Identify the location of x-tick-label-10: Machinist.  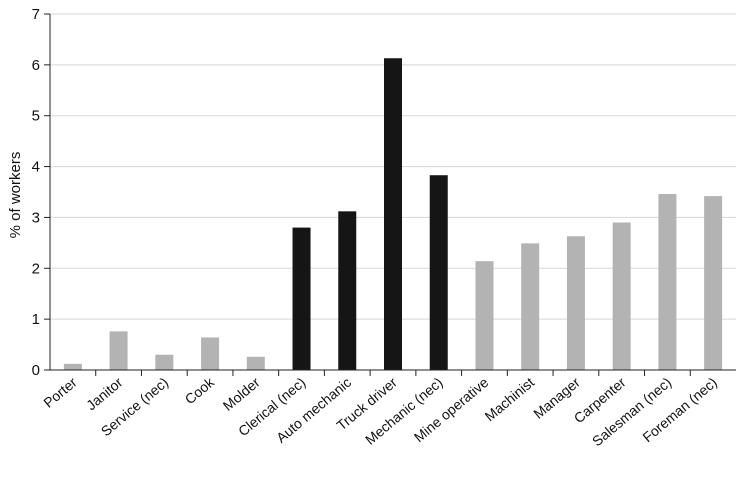
(510, 399).